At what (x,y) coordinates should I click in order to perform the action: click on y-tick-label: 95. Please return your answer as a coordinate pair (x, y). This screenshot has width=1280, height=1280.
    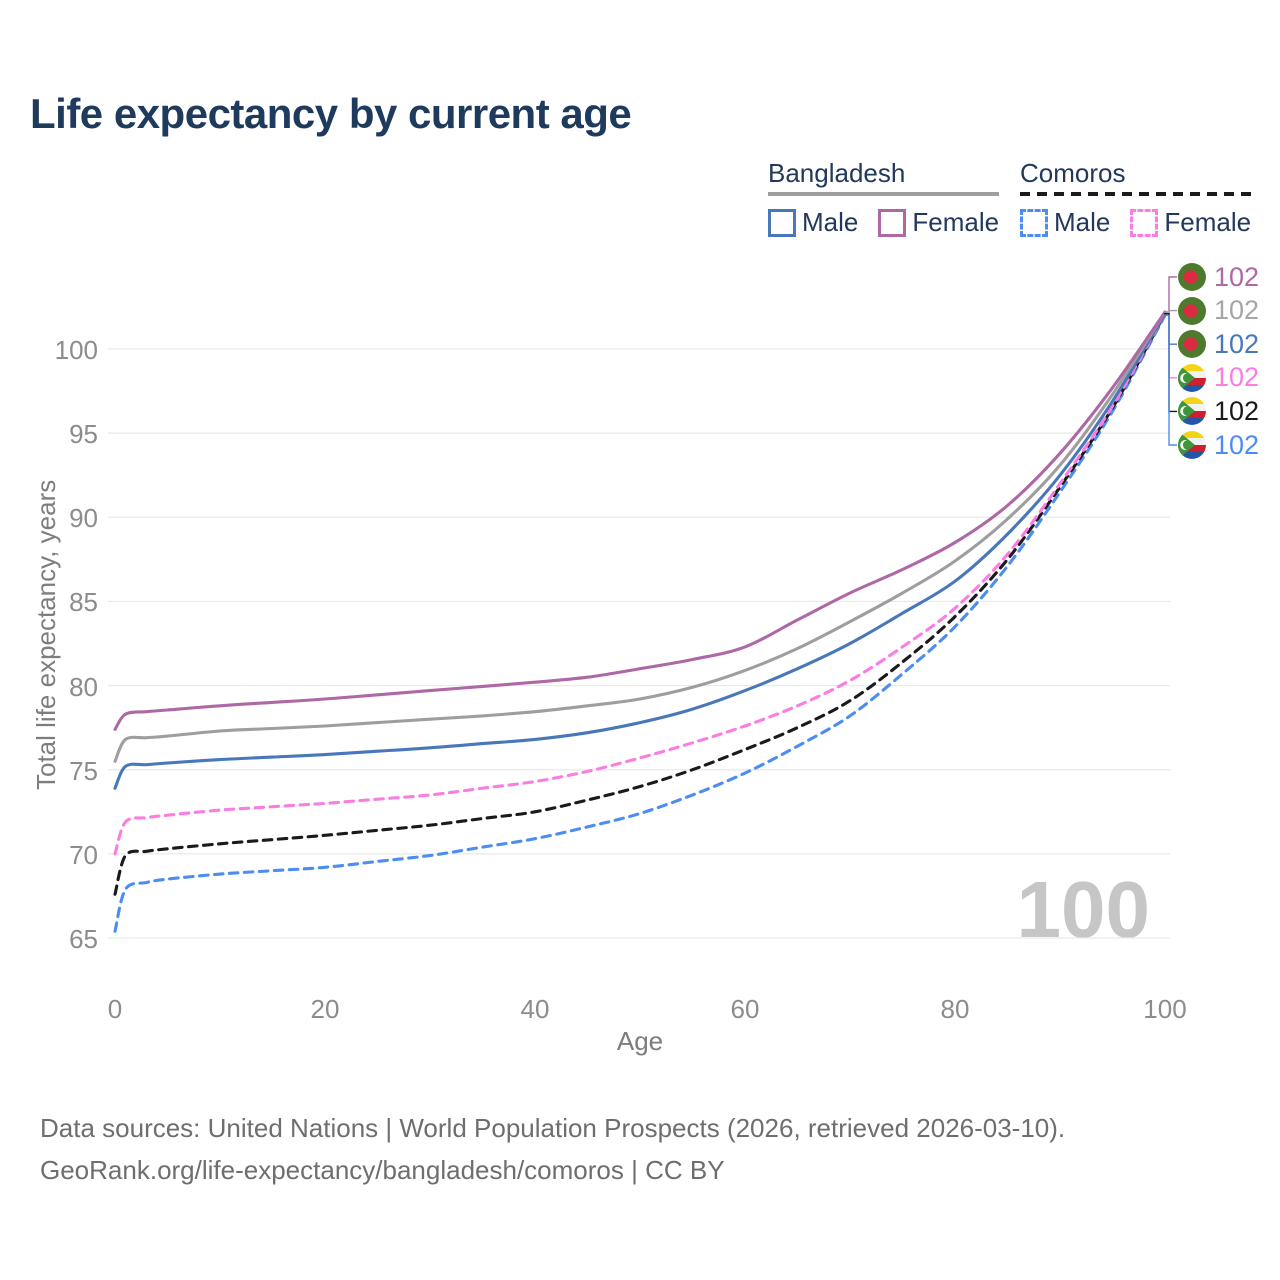
    Looking at the image, I should click on (83, 434).